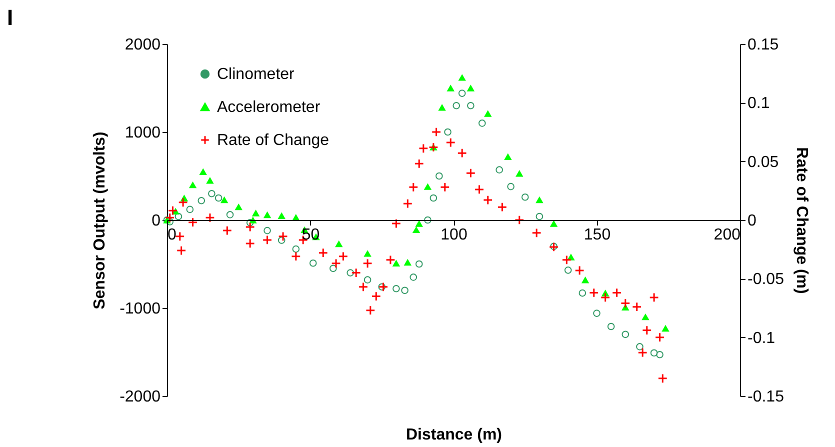  Describe the element at coordinates (766, 397) in the screenshot. I see `y2-tick-label: -0.15` at that location.